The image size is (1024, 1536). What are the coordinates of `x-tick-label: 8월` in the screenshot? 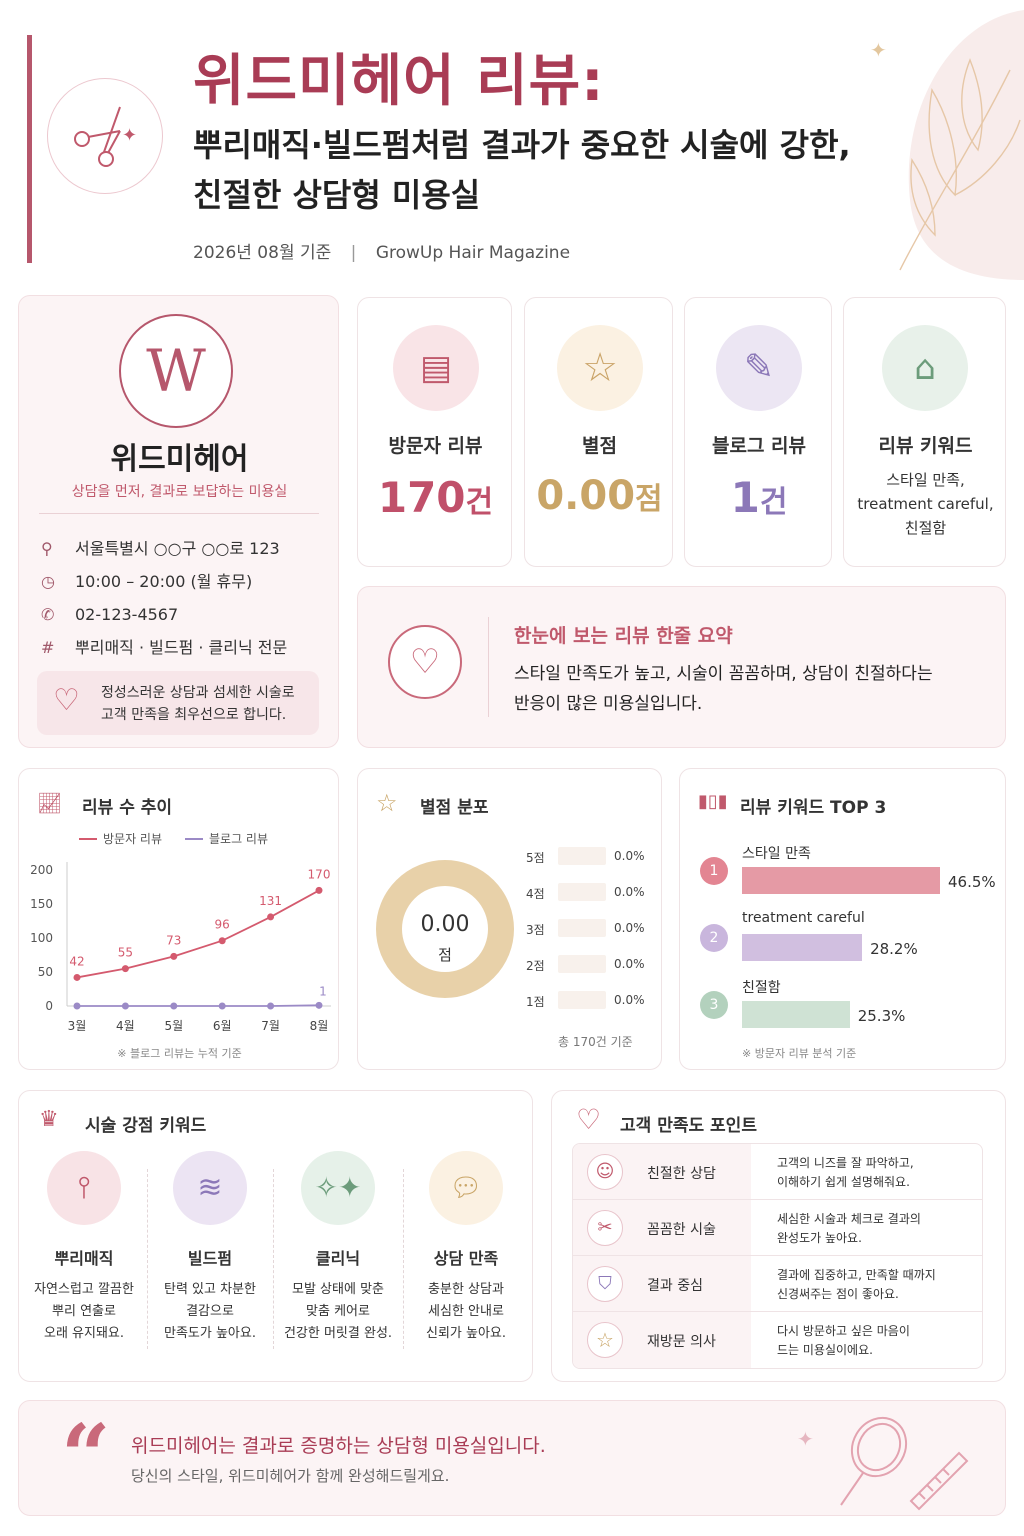 It's located at (319, 1026).